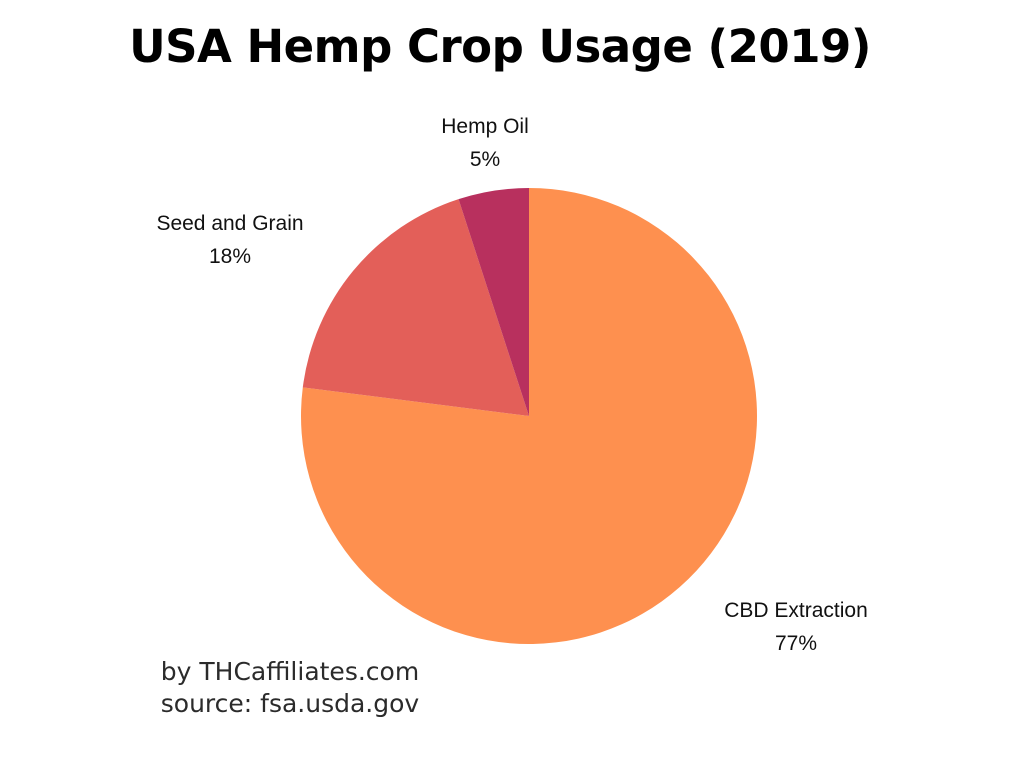  I want to click on source-text: source: fsa.usda.gov, so click(290, 703).